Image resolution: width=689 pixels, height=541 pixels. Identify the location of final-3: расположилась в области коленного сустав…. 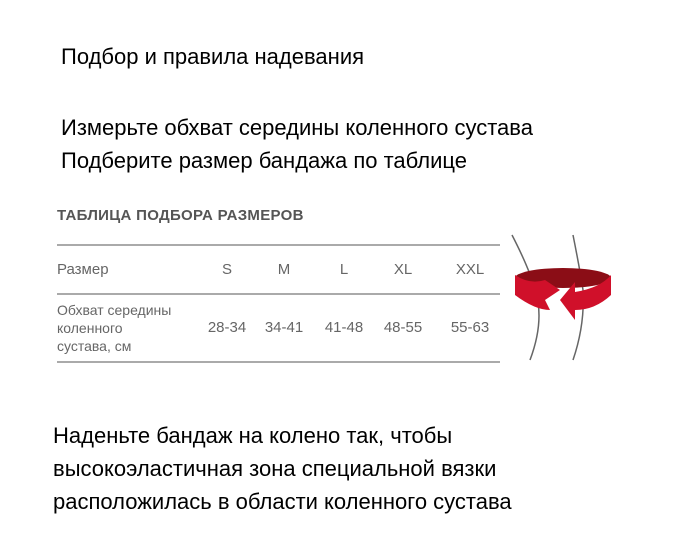
(282, 501).